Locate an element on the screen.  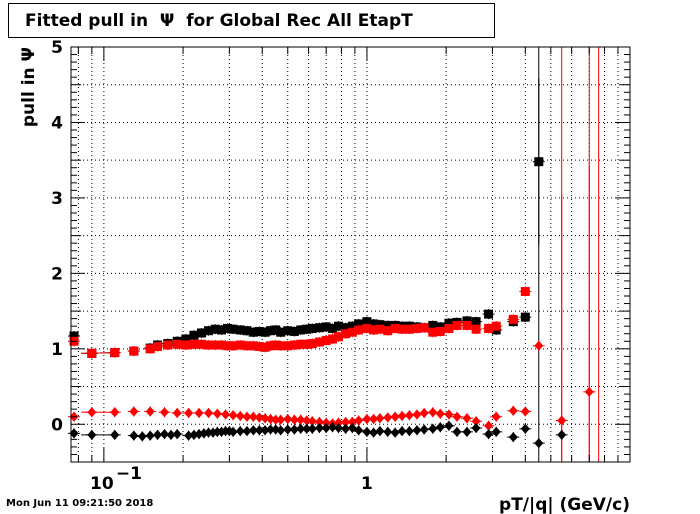
timestamp: Mon Jun 11 09:21:50 2018 is located at coordinates (80, 503).